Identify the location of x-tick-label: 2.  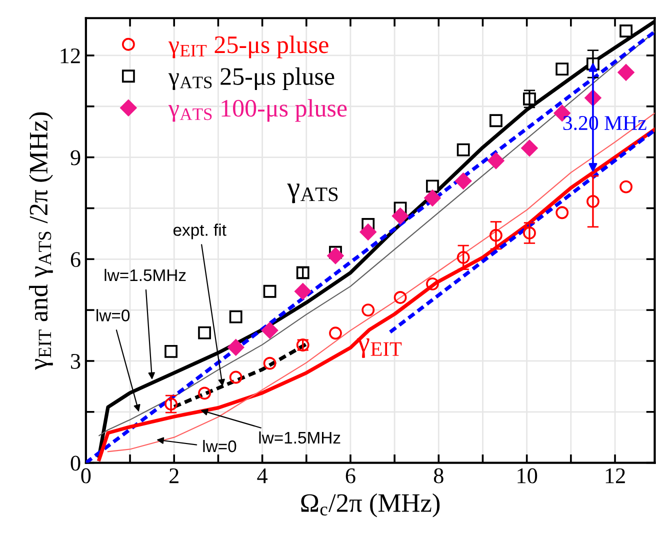
(174, 476).